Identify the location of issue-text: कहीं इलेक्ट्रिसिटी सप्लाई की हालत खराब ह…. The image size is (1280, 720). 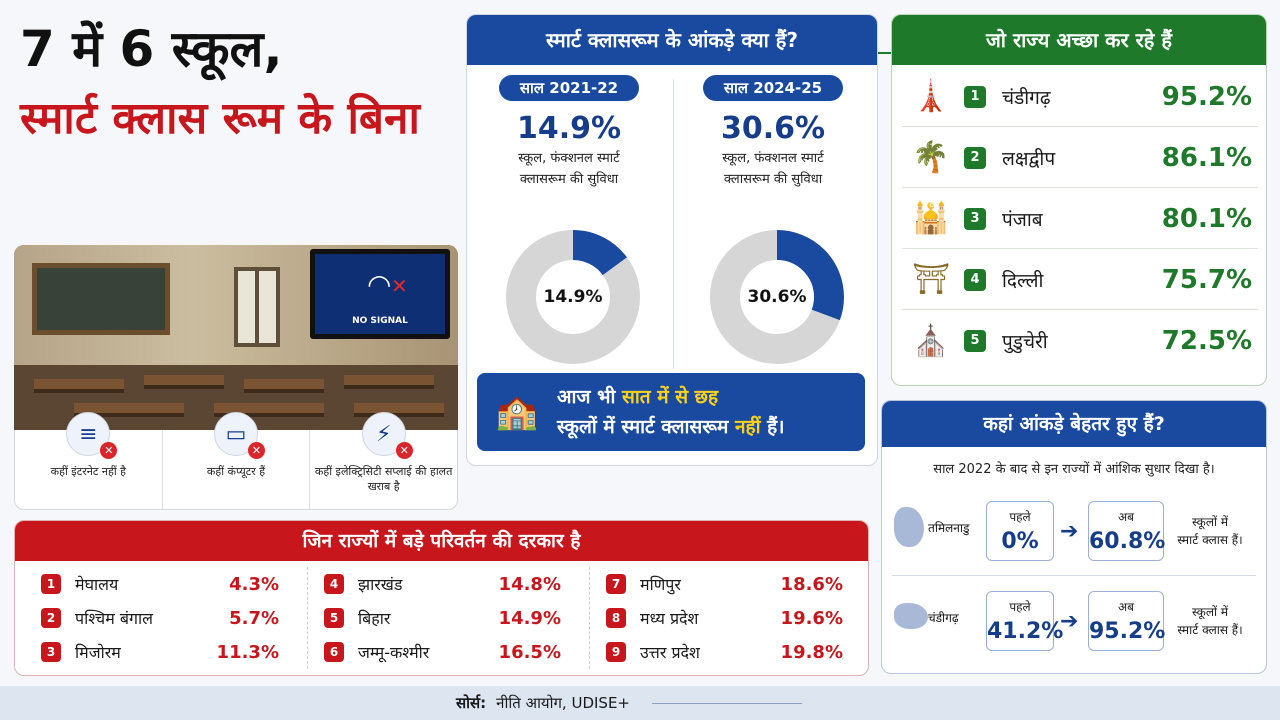
(383, 479).